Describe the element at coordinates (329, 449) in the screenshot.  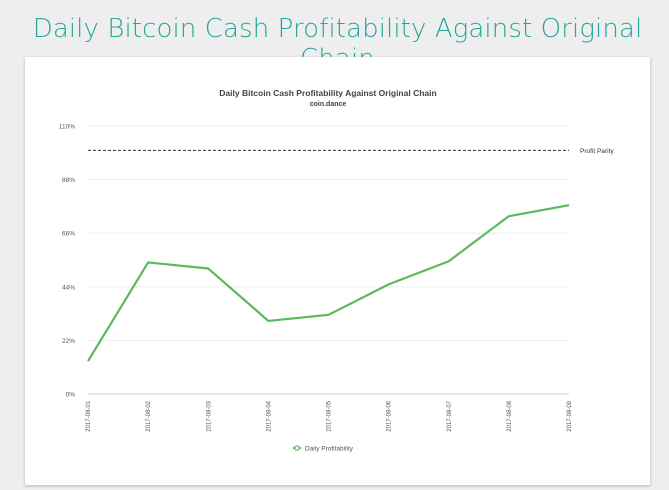
I see `legend-label: Daily Profitability` at that location.